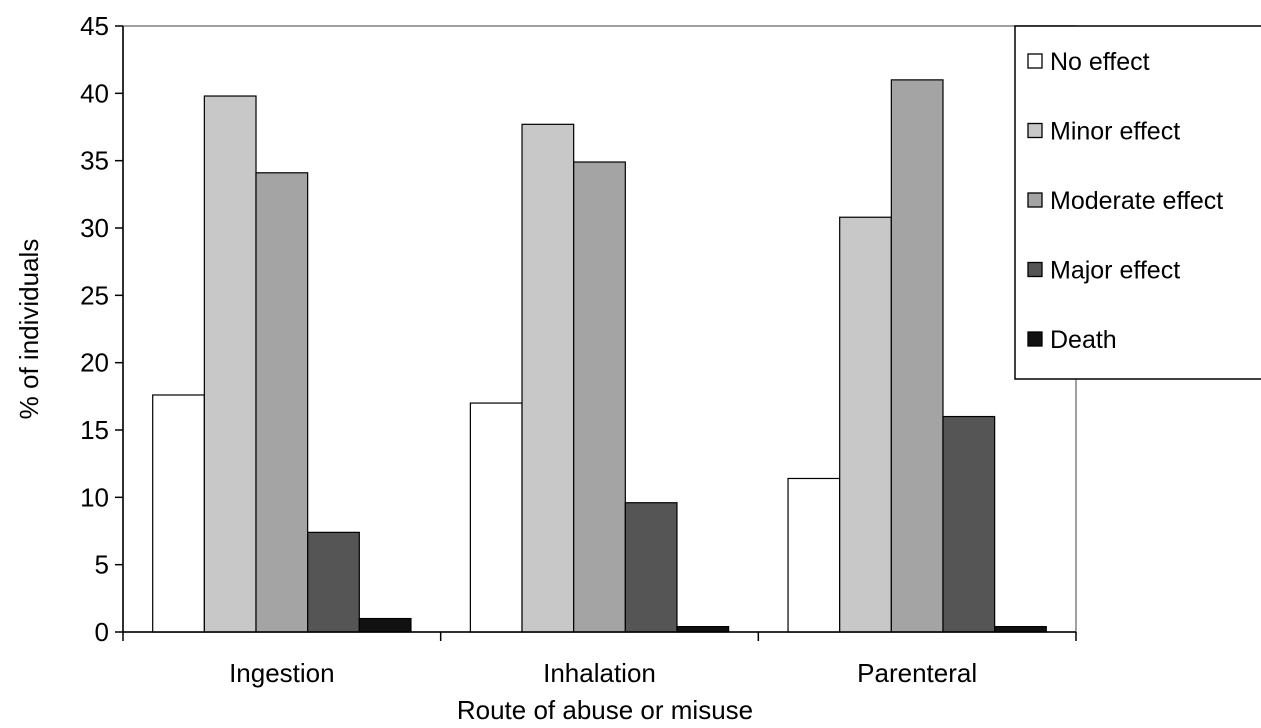 This screenshot has height=728, width=1261. What do you see at coordinates (94, 497) in the screenshot?
I see `y-tick-label: 10` at bounding box center [94, 497].